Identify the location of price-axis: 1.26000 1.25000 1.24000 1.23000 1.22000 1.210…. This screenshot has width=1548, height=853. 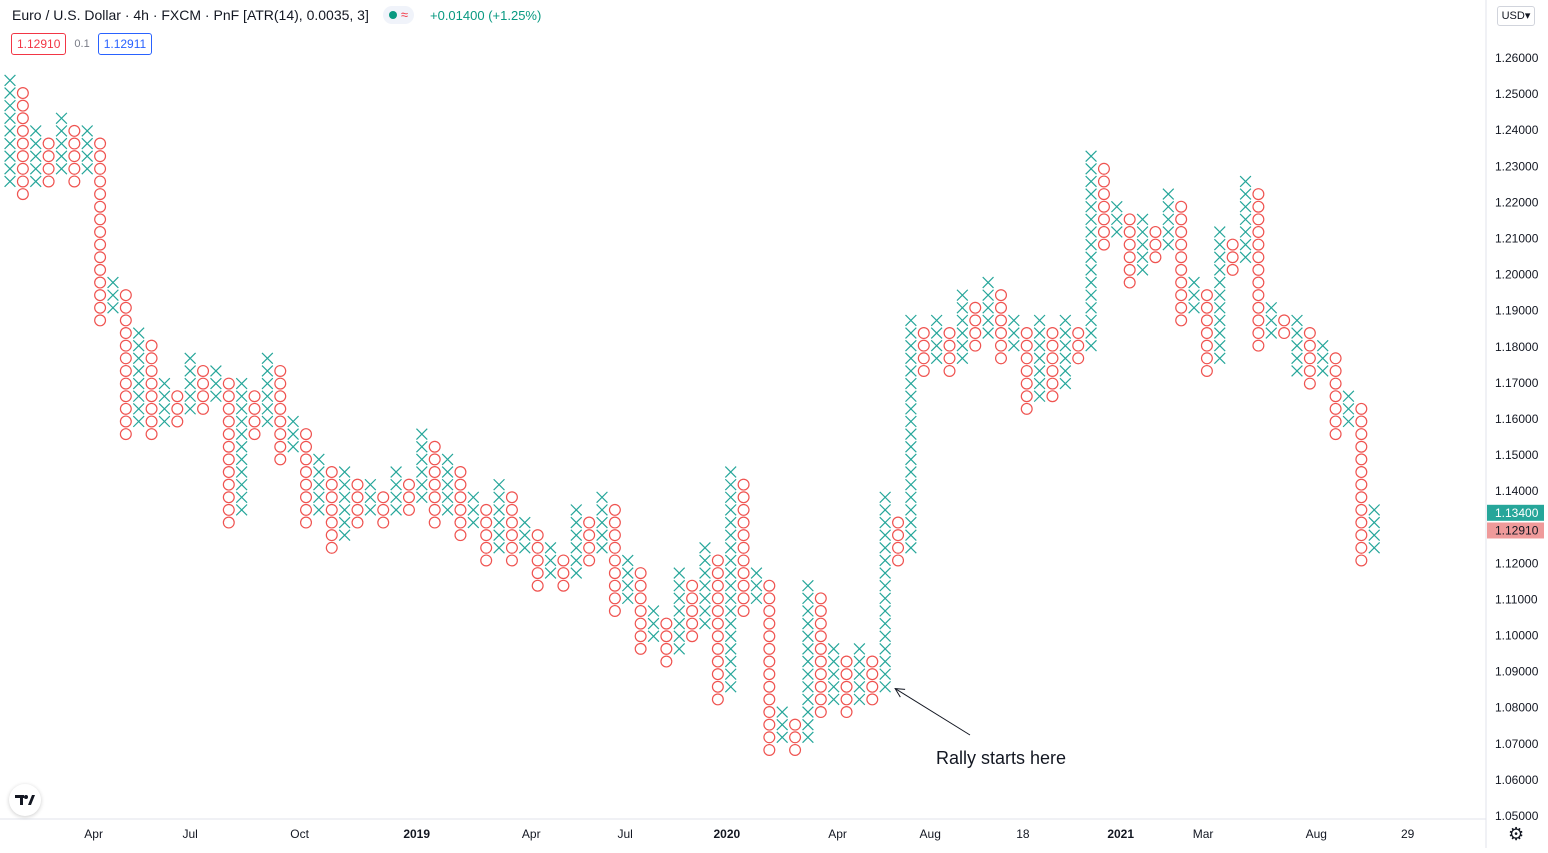
(1517, 437).